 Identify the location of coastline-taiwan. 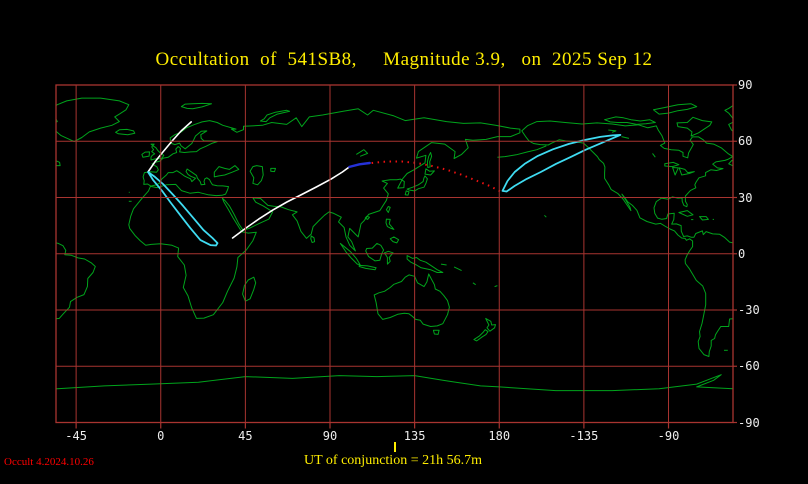
(388, 209).